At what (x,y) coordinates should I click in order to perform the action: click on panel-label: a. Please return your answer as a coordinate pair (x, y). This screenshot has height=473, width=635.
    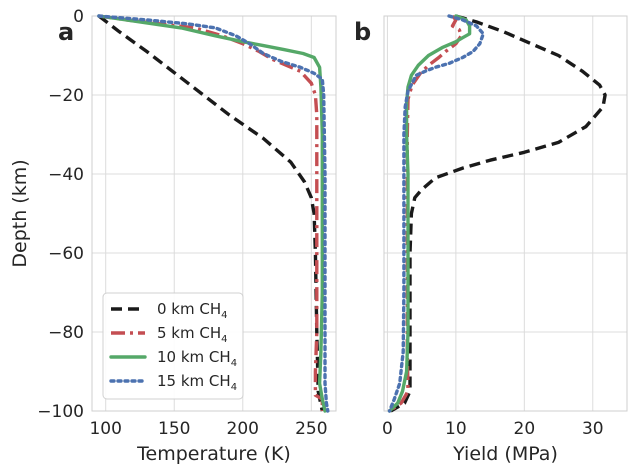
    Looking at the image, I should click on (66, 32).